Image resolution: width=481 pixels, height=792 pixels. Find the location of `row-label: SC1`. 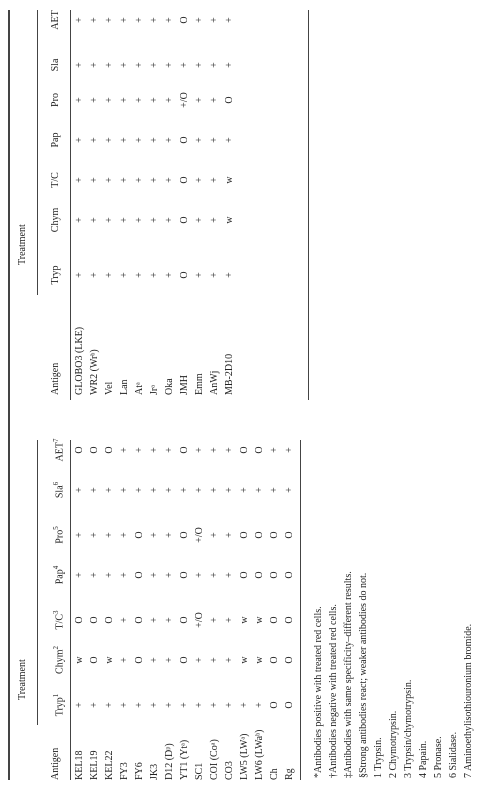

row-label: SC1 is located at coordinates (199, 771).